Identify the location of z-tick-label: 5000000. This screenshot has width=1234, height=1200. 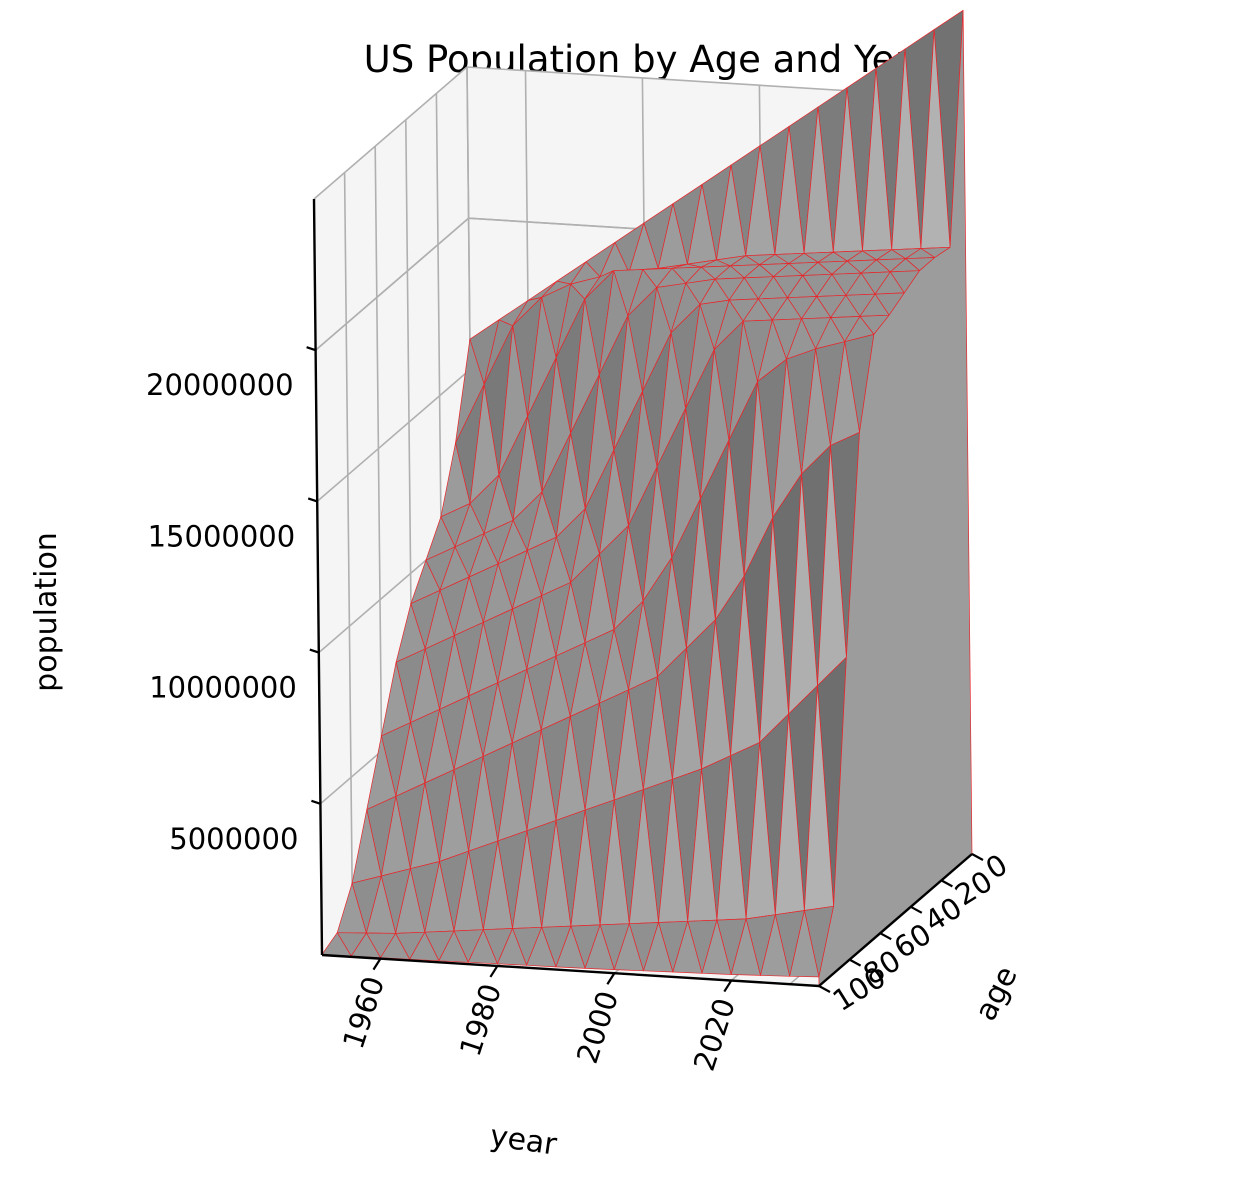
(233, 839).